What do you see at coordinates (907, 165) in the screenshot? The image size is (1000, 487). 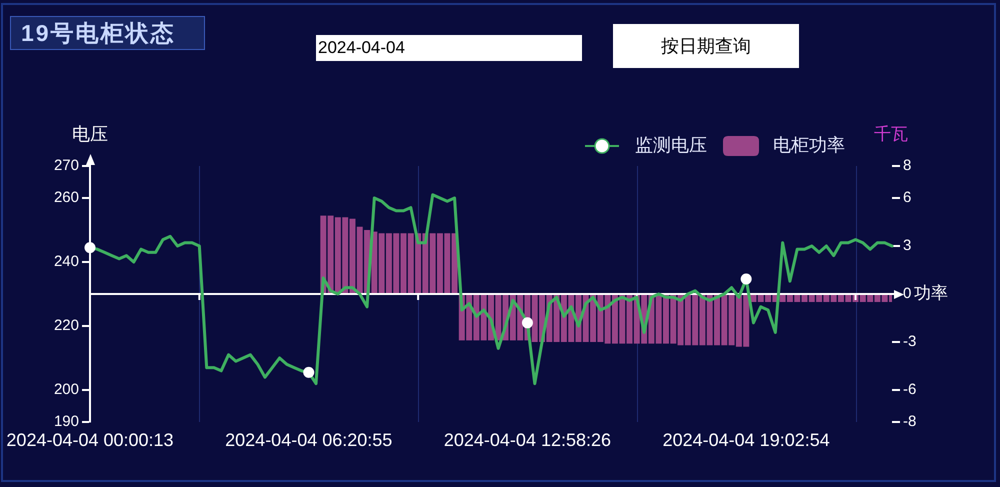 I see `y2-tick-label: 8` at bounding box center [907, 165].